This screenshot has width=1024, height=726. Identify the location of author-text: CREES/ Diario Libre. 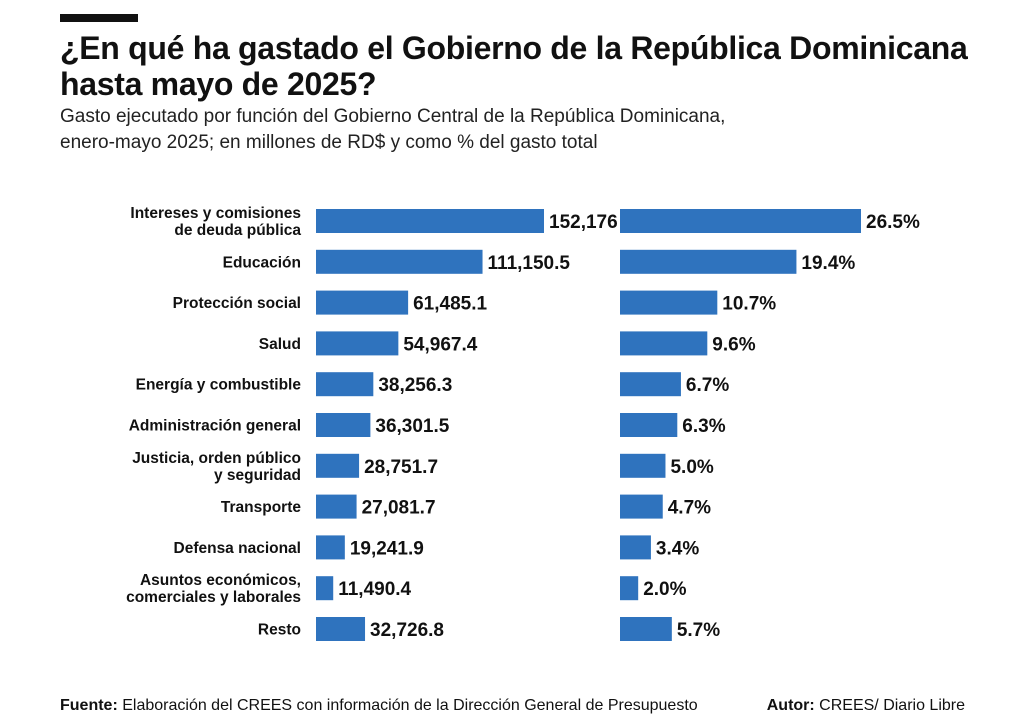
(892, 705).